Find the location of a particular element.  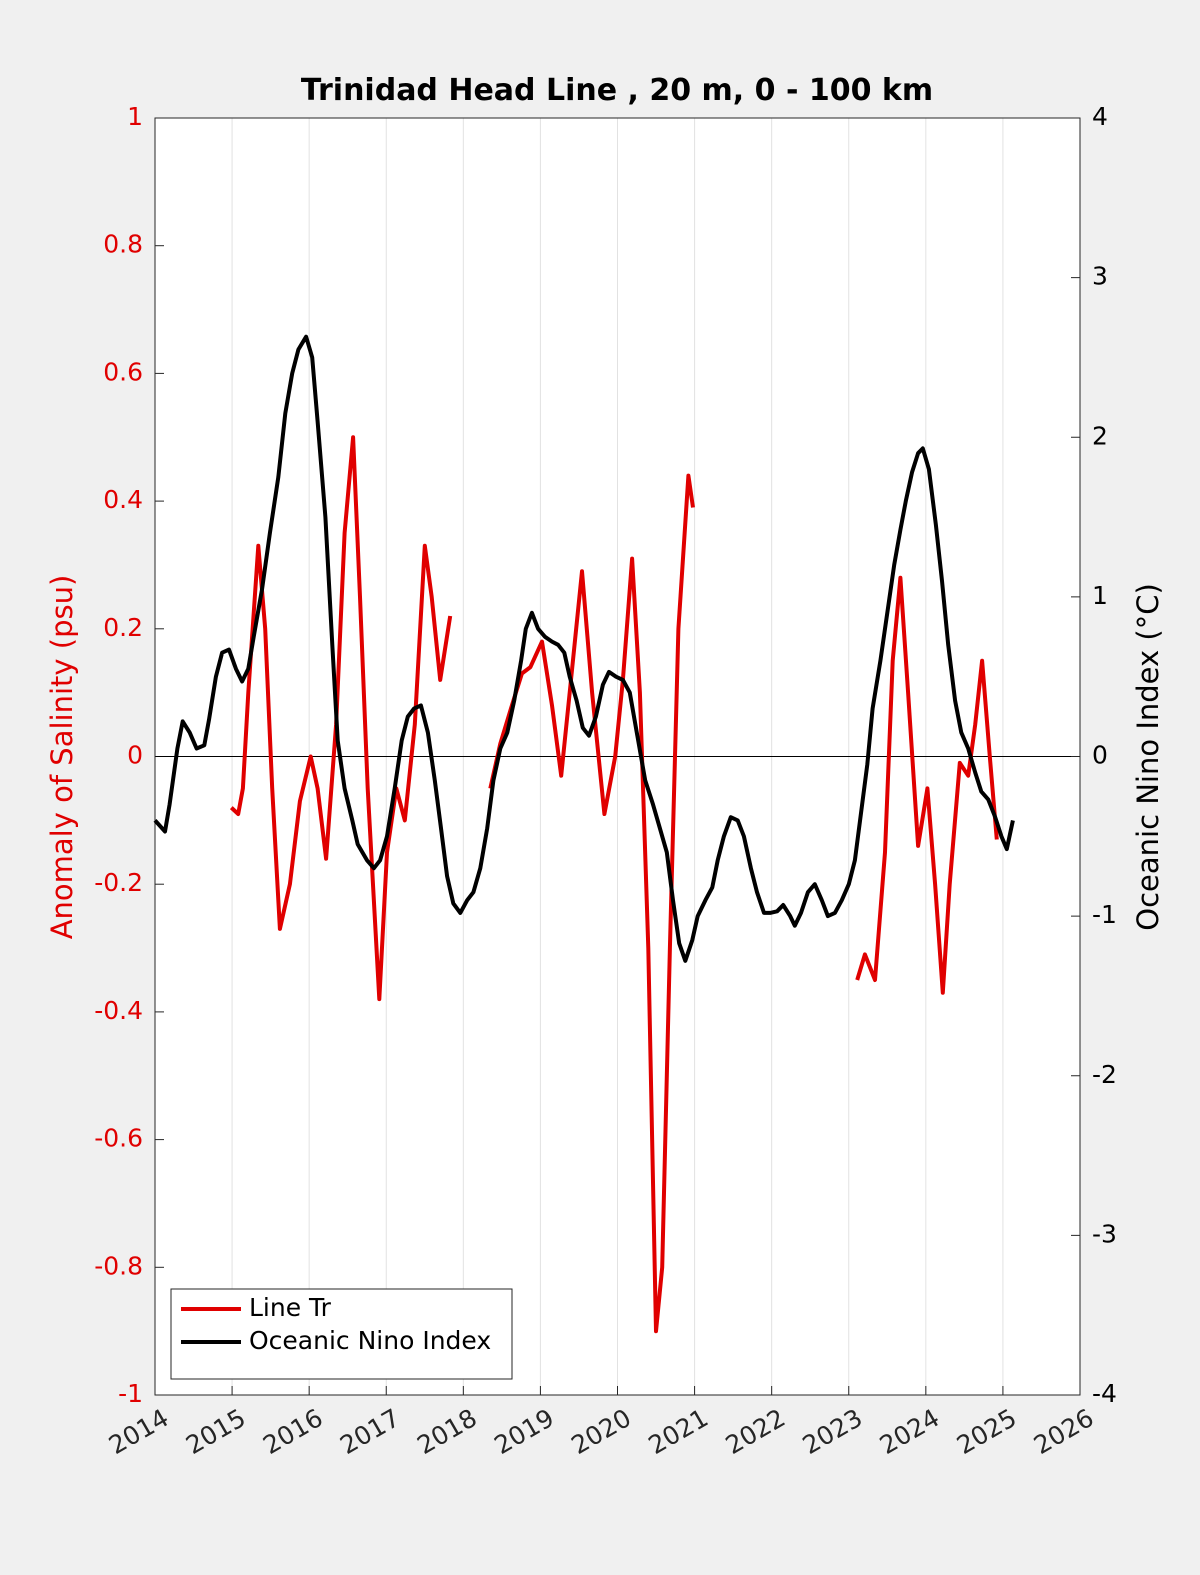

legend-label: Oceanic Nino Index is located at coordinates (370, 1340).